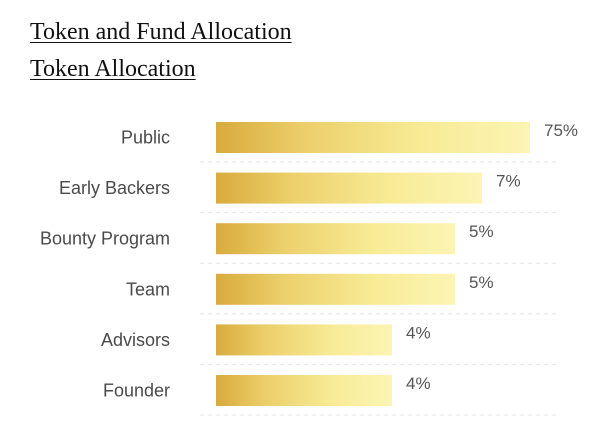  Describe the element at coordinates (145, 138) in the screenshot. I see `category-label: Public` at that location.